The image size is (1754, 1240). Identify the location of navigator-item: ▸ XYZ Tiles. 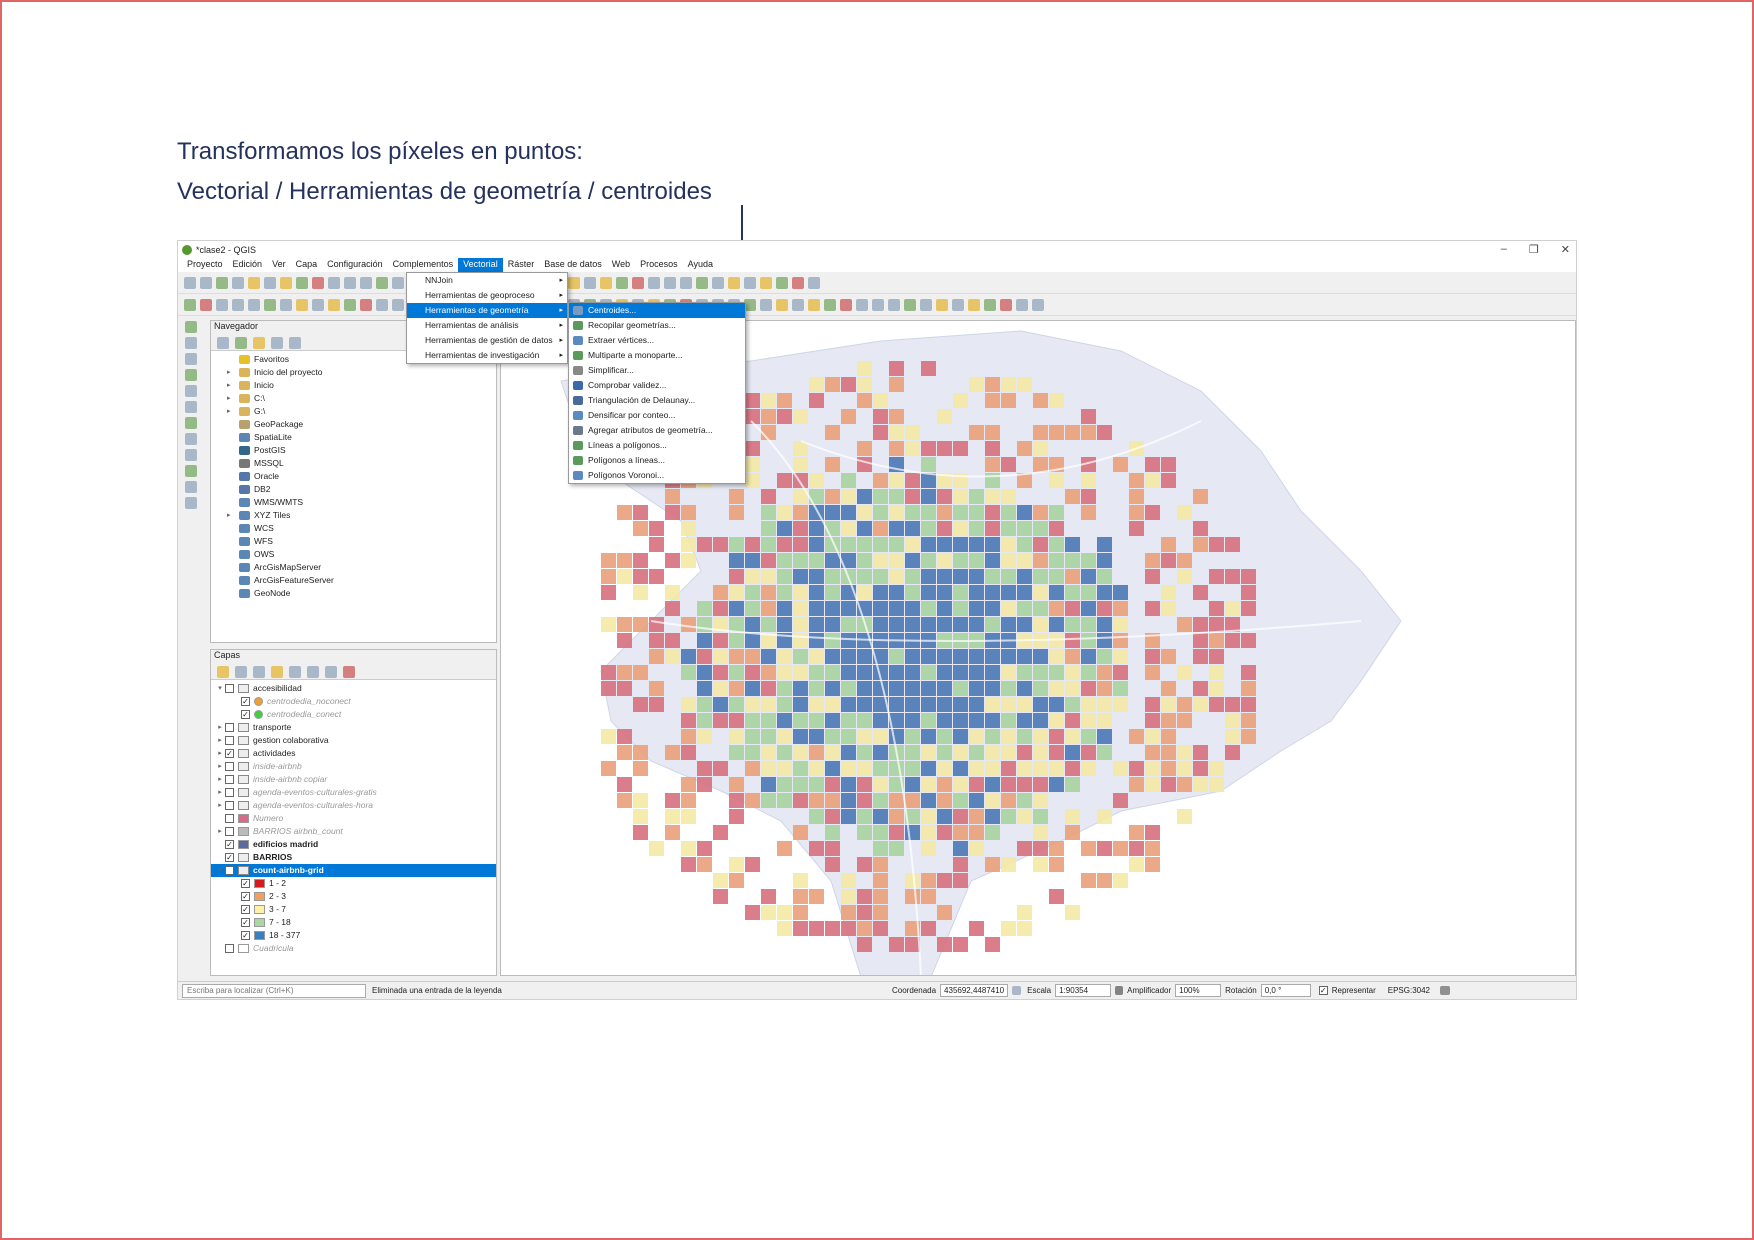
(353, 515).